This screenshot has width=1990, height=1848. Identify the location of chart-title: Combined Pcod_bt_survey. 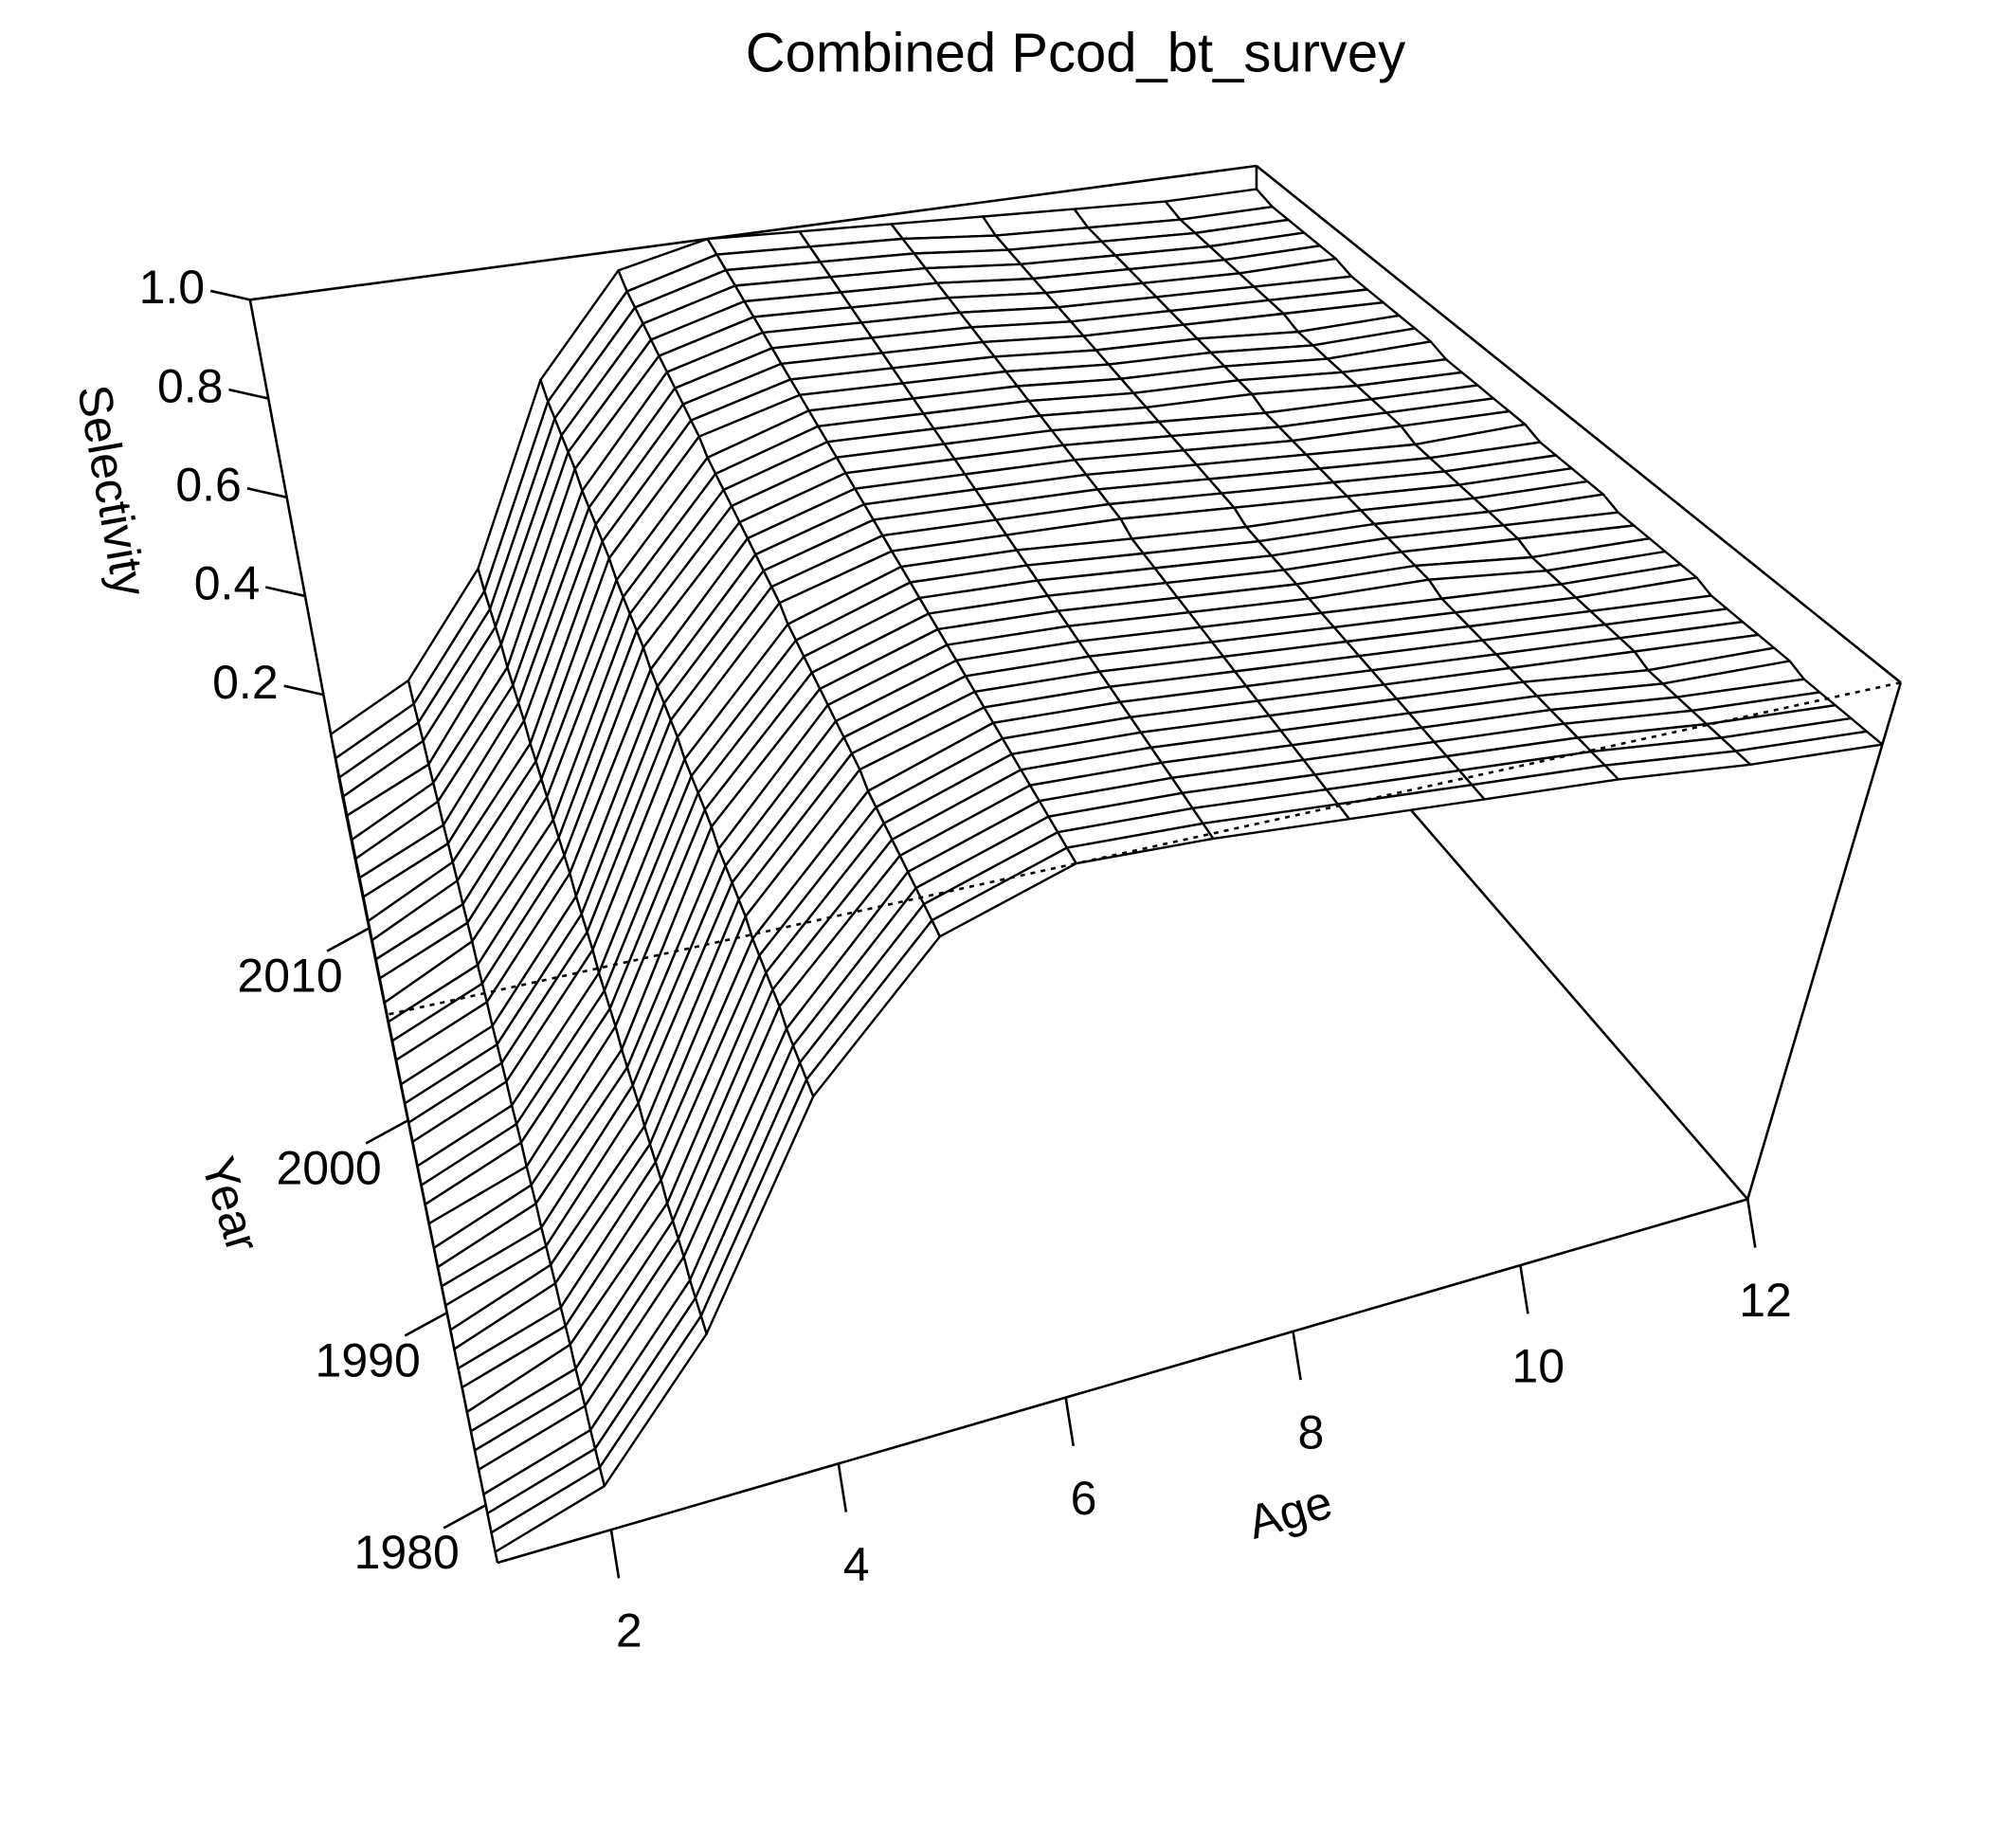
(1075, 52).